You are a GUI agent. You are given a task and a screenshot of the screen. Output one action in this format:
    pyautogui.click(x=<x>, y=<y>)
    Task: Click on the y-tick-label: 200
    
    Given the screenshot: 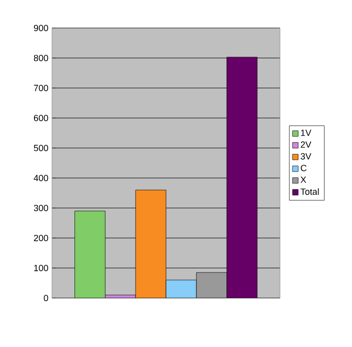 What is the action you would take?
    pyautogui.click(x=41, y=238)
    